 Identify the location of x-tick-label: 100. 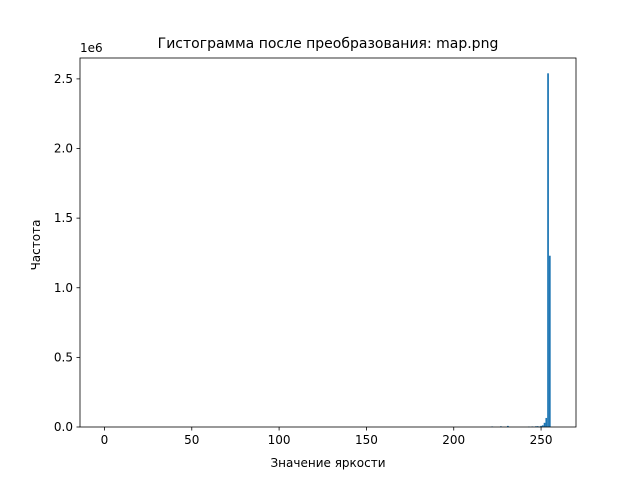
(279, 440).